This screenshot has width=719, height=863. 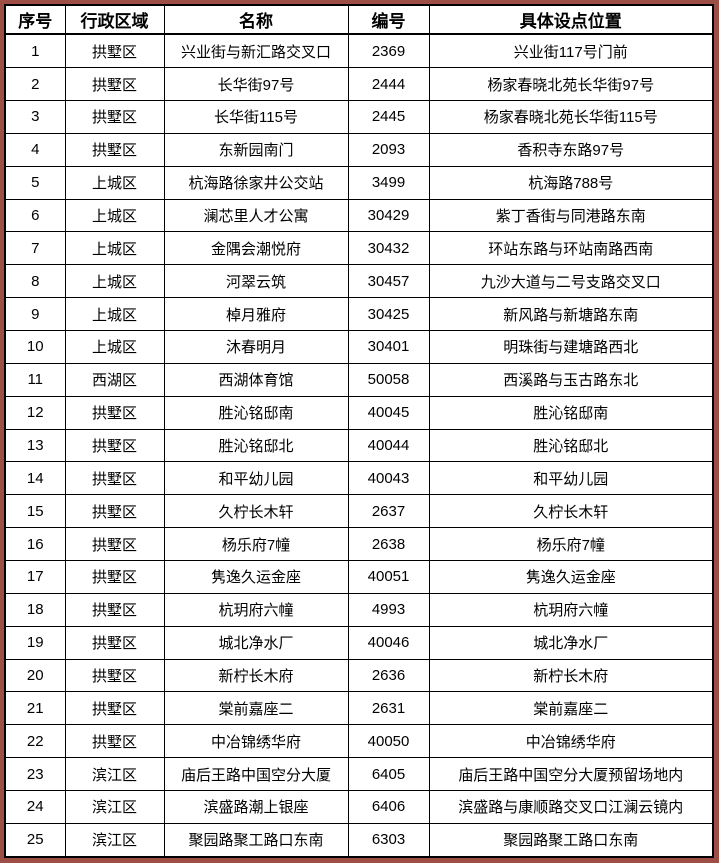 I want to click on cell-code: 2444, so click(x=388, y=84).